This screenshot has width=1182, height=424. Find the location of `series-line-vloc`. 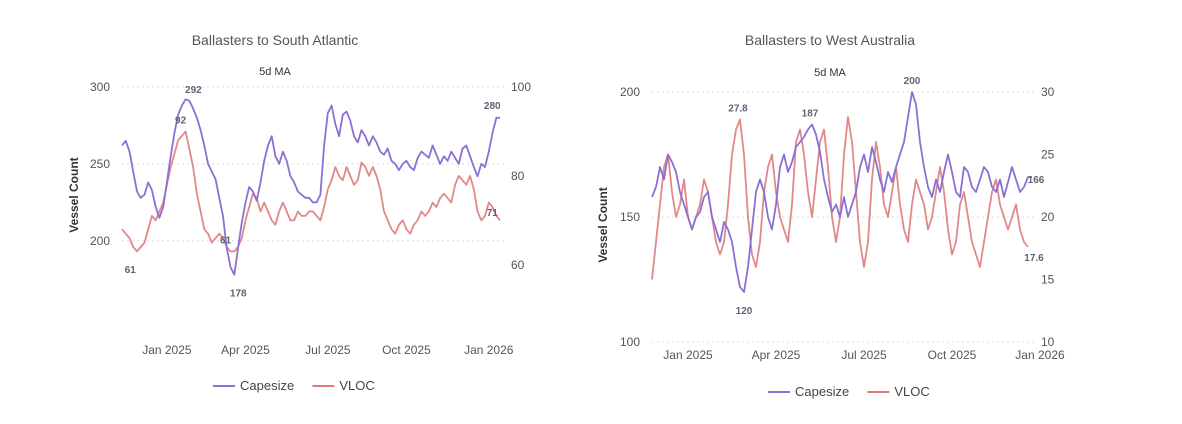

series-line-vloc is located at coordinates (311, 191).